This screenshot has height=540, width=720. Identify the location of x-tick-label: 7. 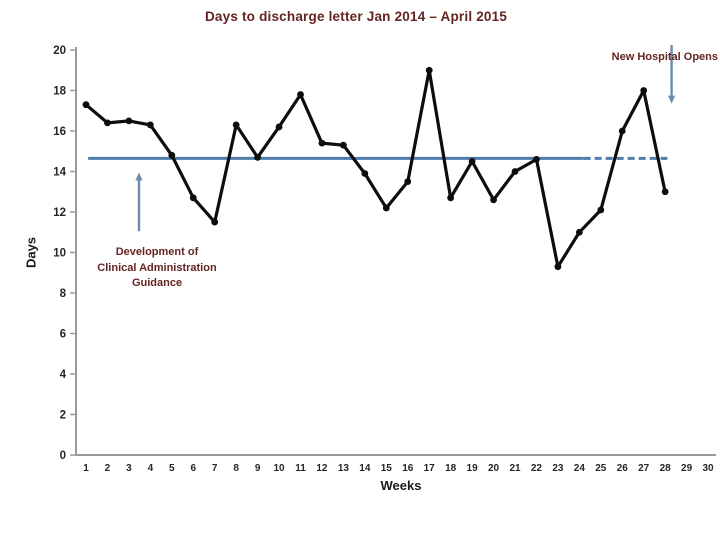
(215, 468).